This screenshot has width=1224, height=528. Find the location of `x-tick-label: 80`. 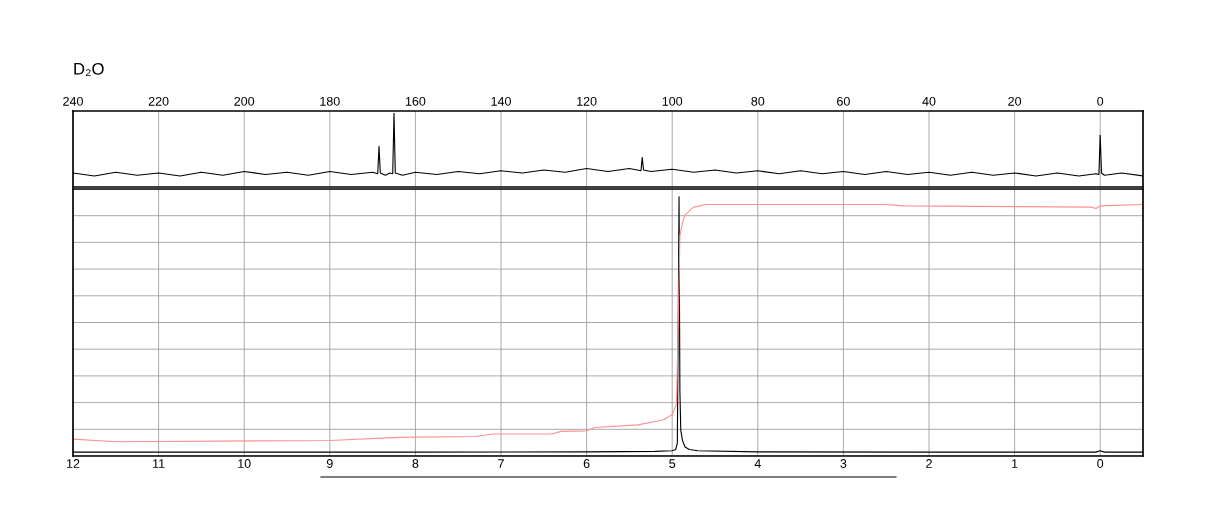

x-tick-label: 80 is located at coordinates (758, 101).